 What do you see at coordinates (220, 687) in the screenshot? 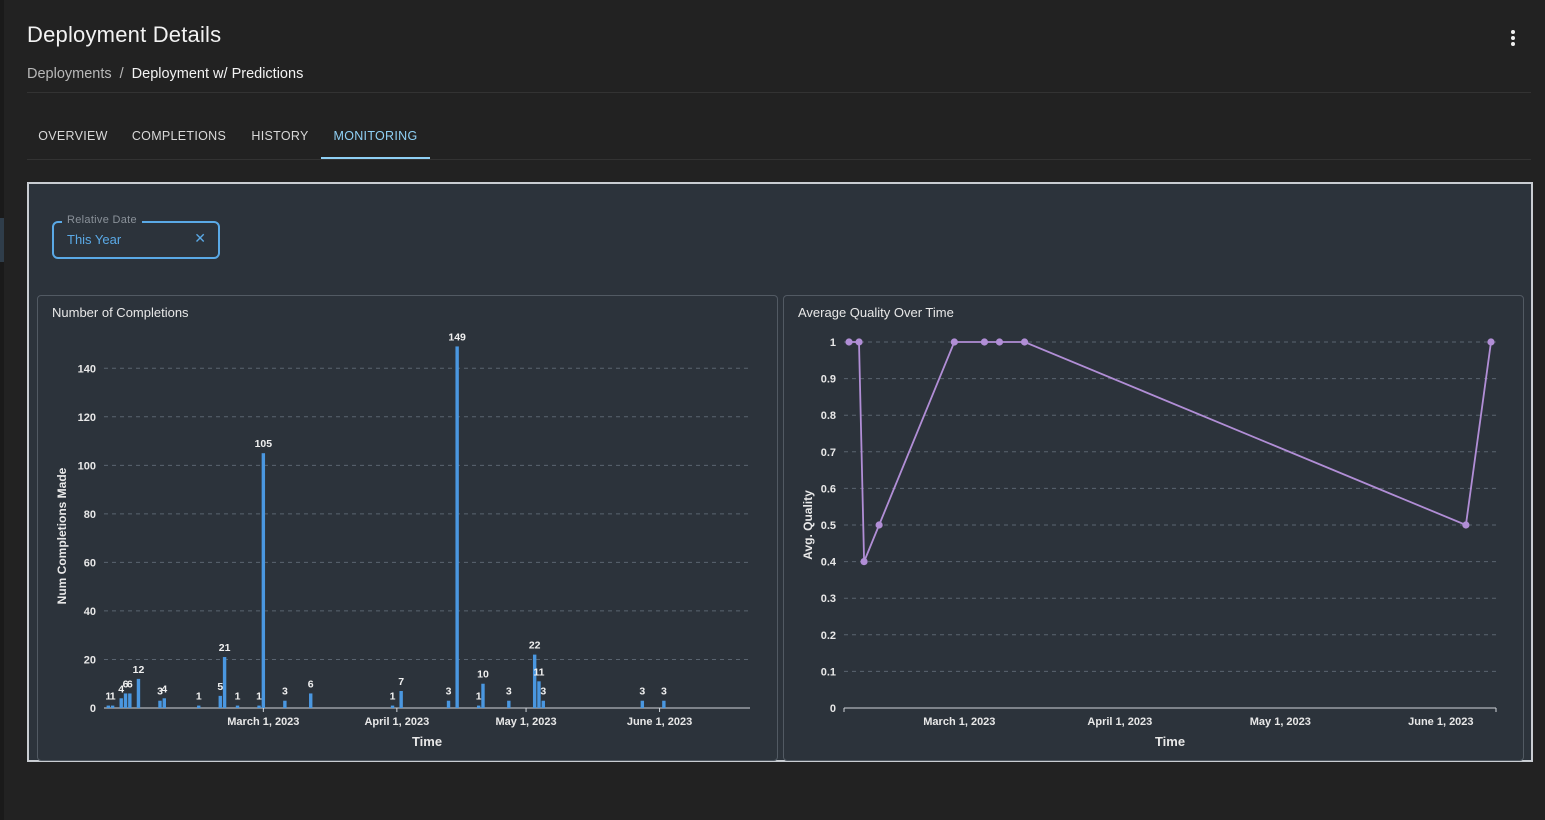
I see `bar-label: 5` at bounding box center [220, 687].